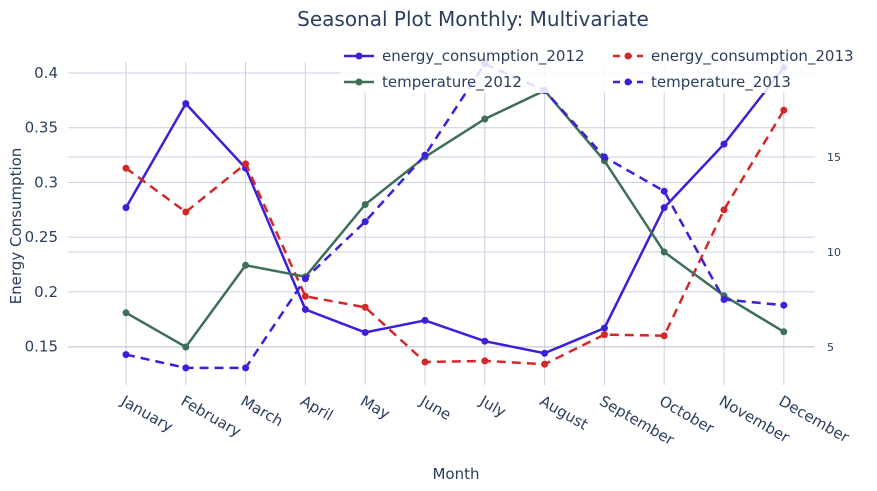 The image size is (877, 491). What do you see at coordinates (41, 347) in the screenshot?
I see `y-tick-label: 0.15` at bounding box center [41, 347].